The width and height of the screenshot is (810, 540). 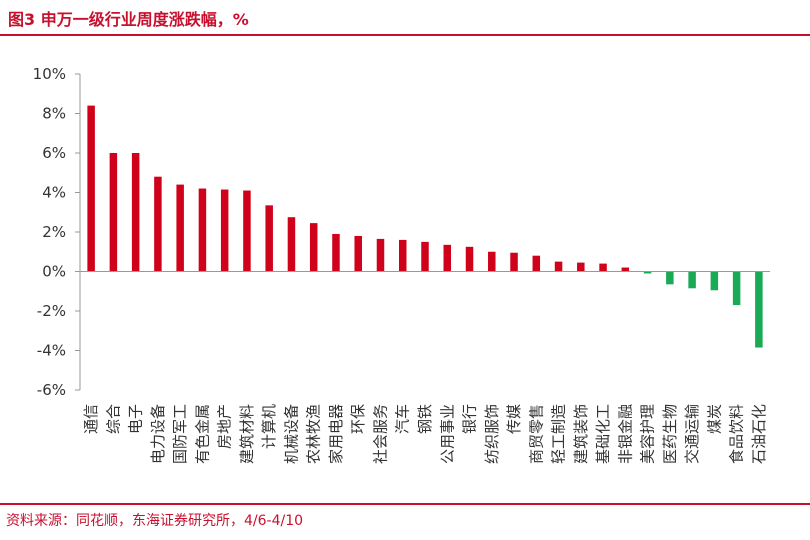 What do you see at coordinates (403, 419) in the screenshot?
I see `x-tick-label: 汽车` at bounding box center [403, 419].